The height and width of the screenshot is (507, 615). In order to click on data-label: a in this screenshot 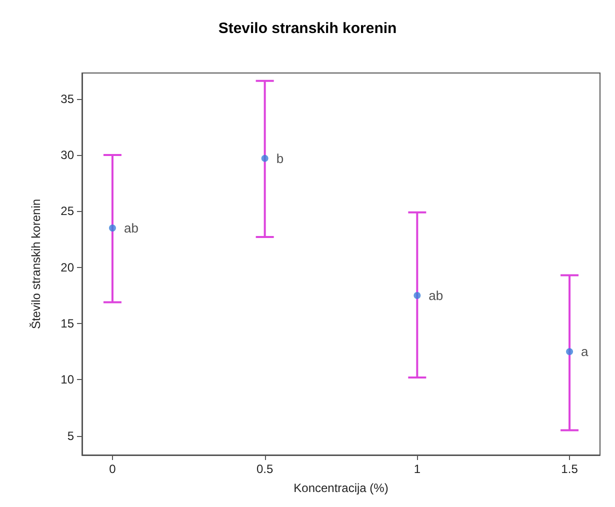, I will do `click(585, 352)`.